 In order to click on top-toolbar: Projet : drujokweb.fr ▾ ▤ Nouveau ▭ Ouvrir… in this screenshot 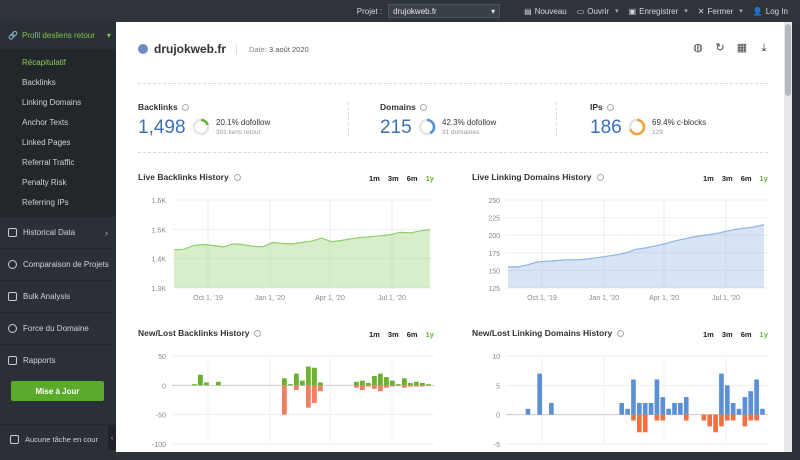, I will do `click(400, 11)`.